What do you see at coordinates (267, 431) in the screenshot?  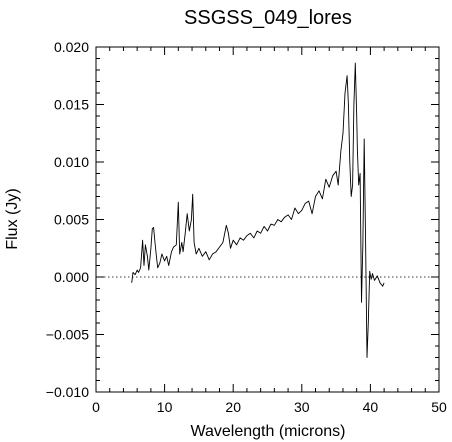 I see `x-axis-label: Wavelength (microns)` at bounding box center [267, 431].